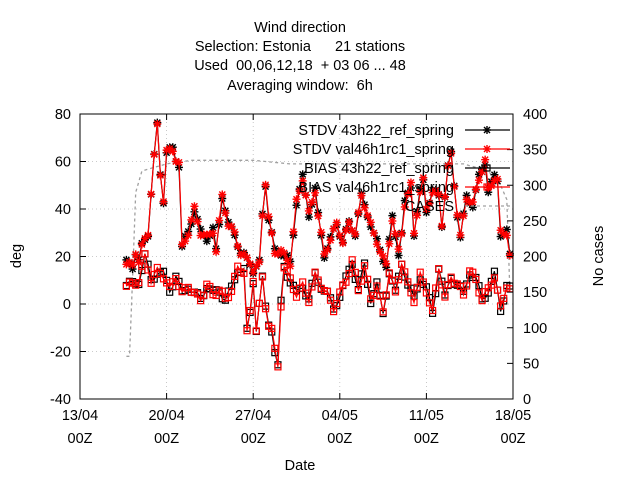 The width and height of the screenshot is (640, 480). Describe the element at coordinates (535, 115) in the screenshot. I see `y2-tick-label: 400` at that location.